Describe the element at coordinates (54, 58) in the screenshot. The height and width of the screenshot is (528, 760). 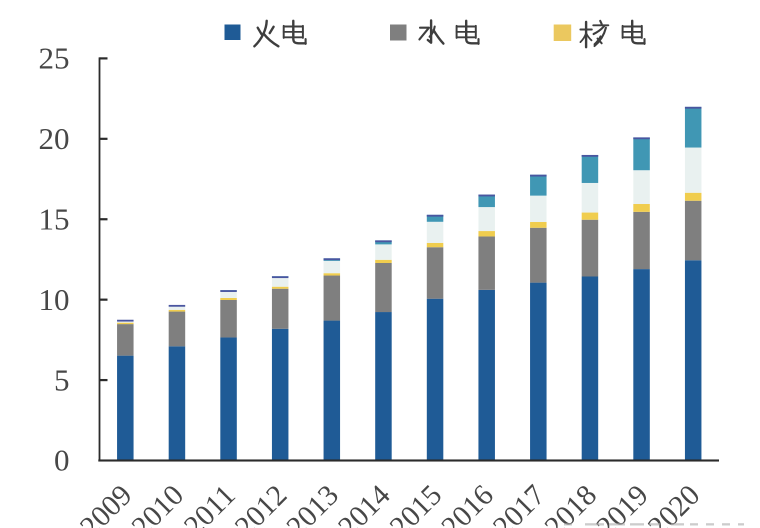
I see `svg-text: 25` at that location.